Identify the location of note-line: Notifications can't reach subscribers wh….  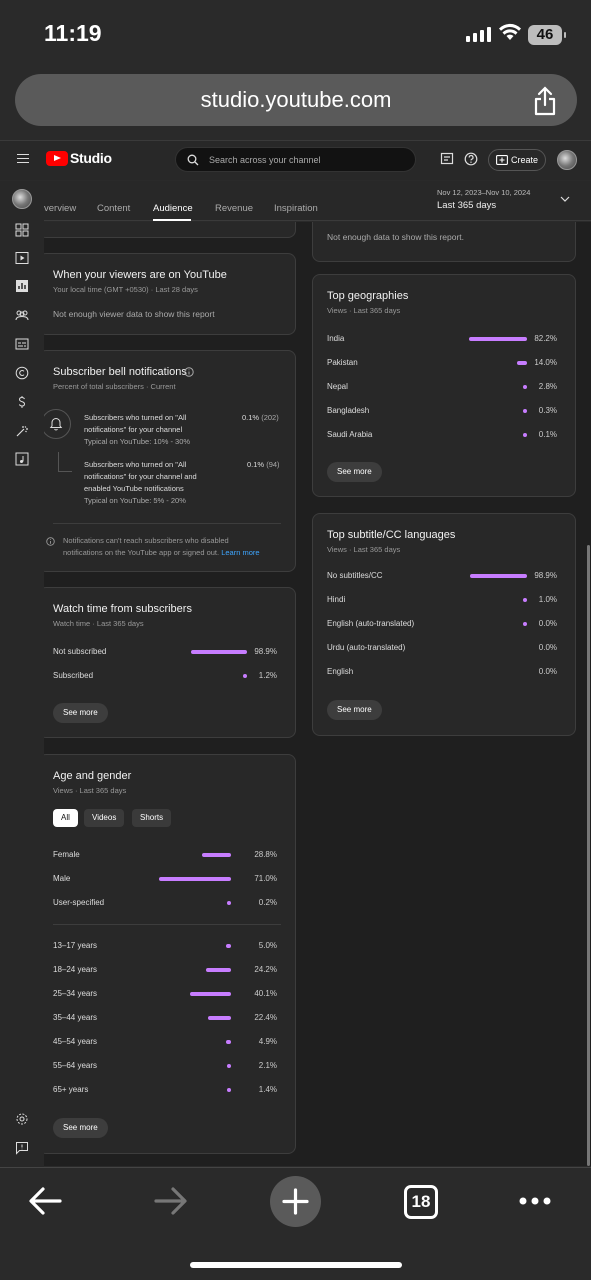
(146, 540).